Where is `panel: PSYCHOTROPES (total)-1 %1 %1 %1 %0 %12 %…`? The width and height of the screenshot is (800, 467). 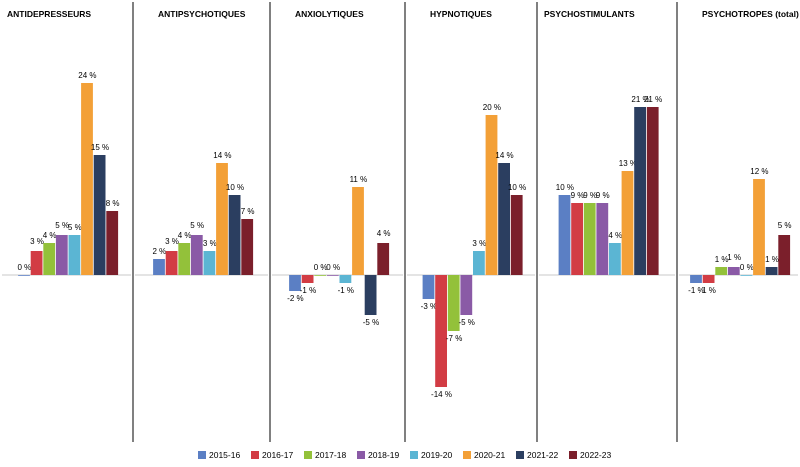 panel: PSYCHOTROPES (total)-1 %1 %1 %1 %0 %12 %… is located at coordinates (739, 152).